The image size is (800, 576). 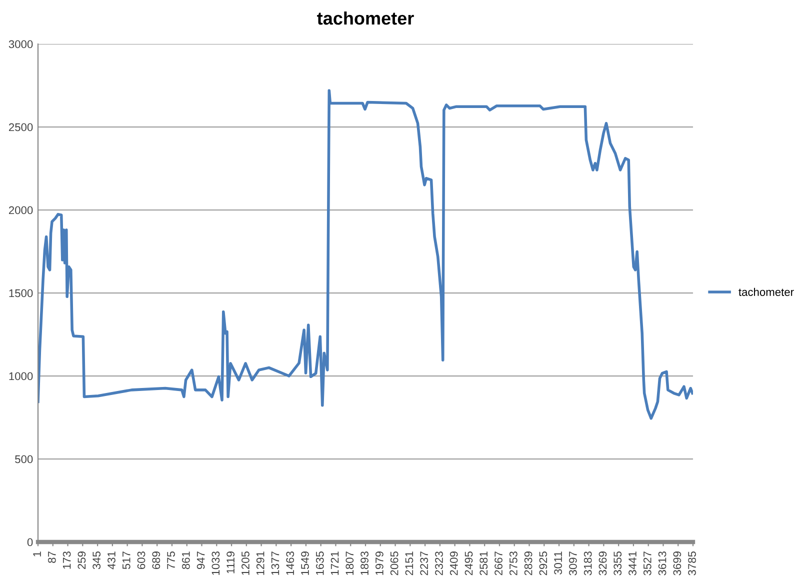 What do you see at coordinates (439, 564) in the screenshot?
I see `x-tick-label: 2323` at bounding box center [439, 564].